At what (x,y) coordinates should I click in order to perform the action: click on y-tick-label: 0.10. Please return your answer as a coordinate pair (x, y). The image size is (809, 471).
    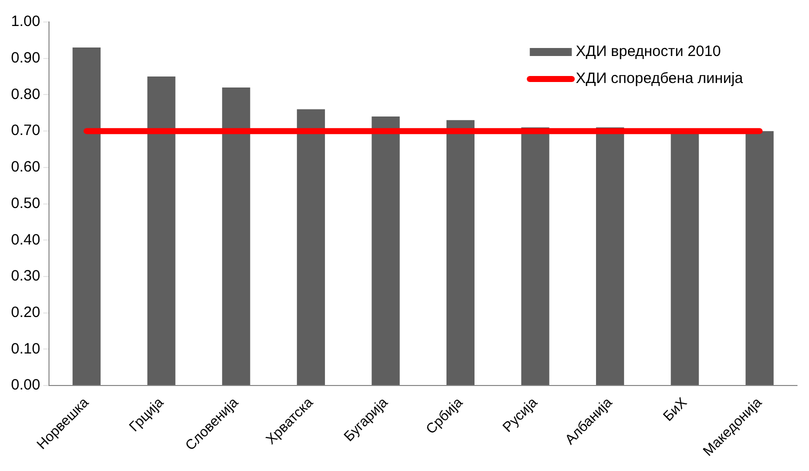
    Looking at the image, I should click on (25, 349).